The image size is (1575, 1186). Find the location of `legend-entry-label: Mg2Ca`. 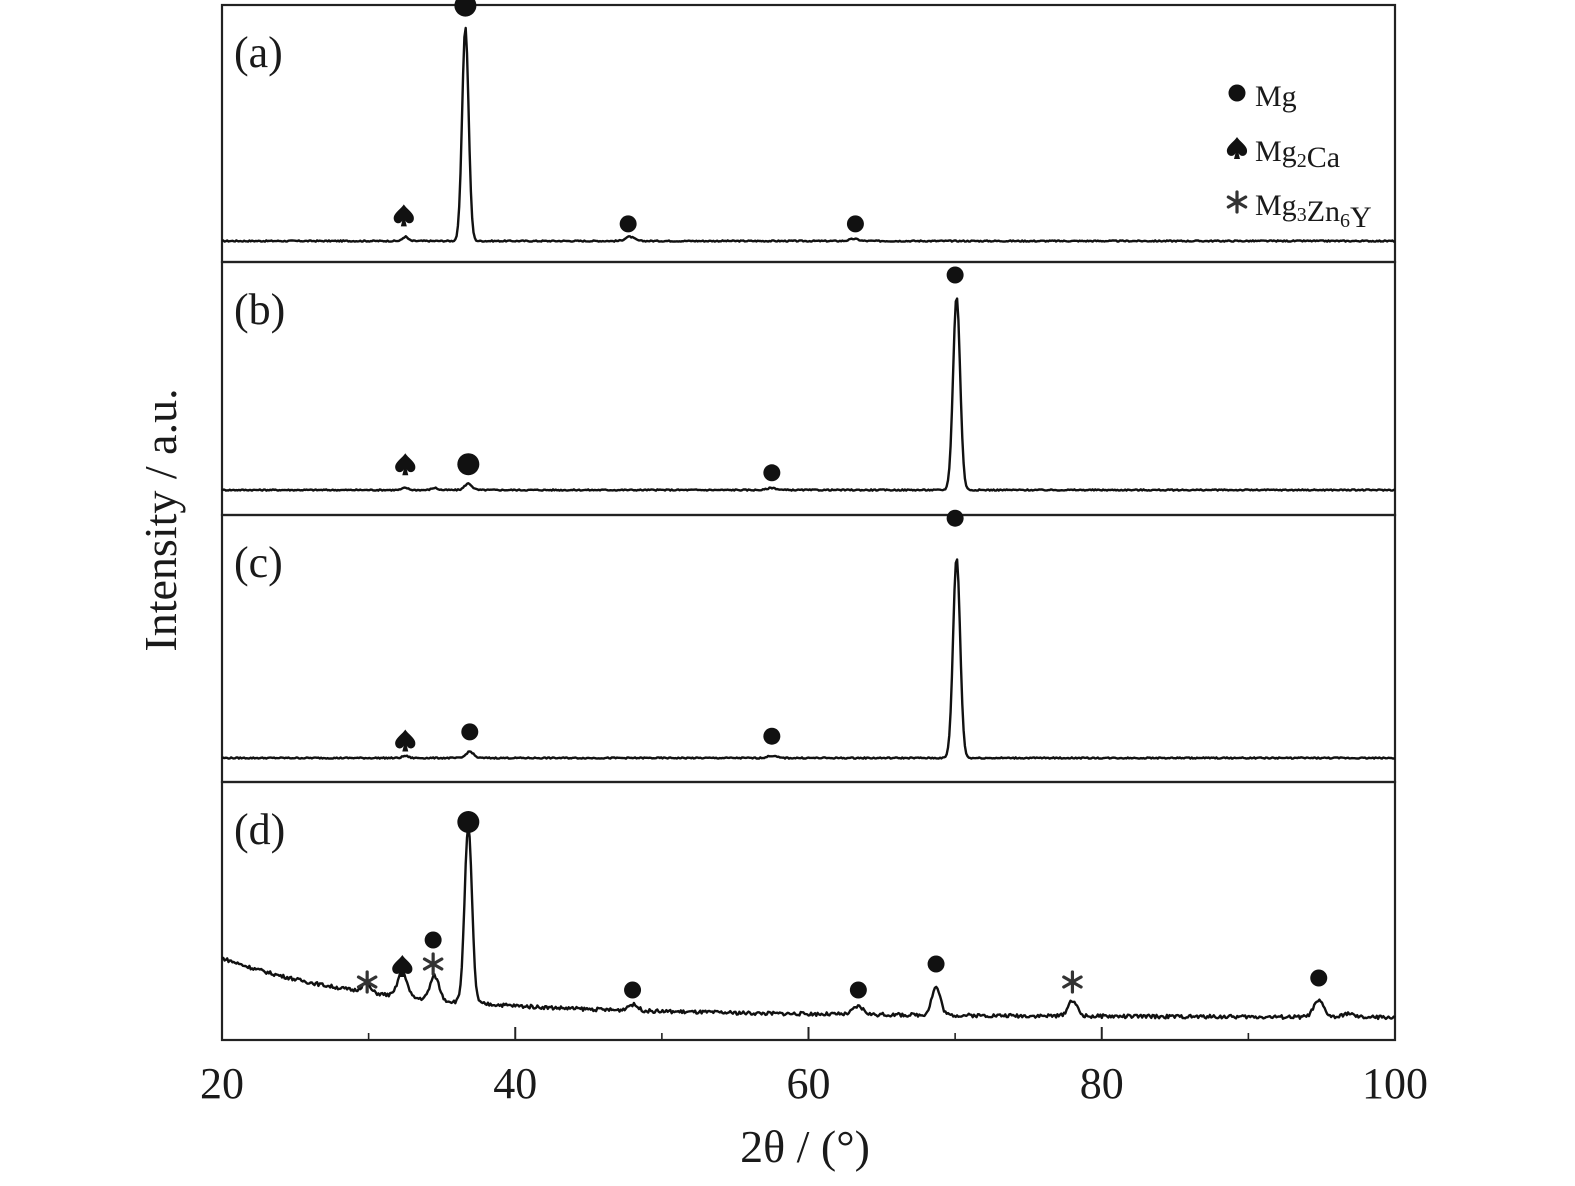

legend-entry-label: Mg2Ca is located at coordinates (1297, 154).